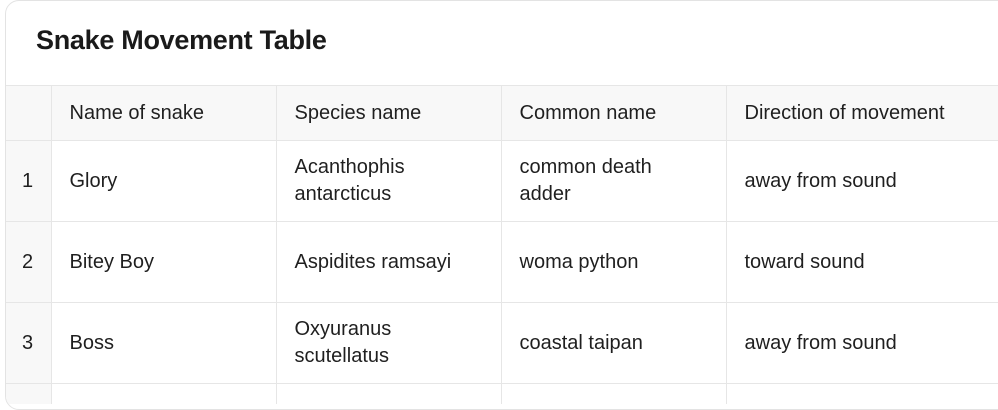 Image resolution: width=998 pixels, height=410 pixels. Describe the element at coordinates (164, 343) in the screenshot. I see `cell-name: Boss` at that location.